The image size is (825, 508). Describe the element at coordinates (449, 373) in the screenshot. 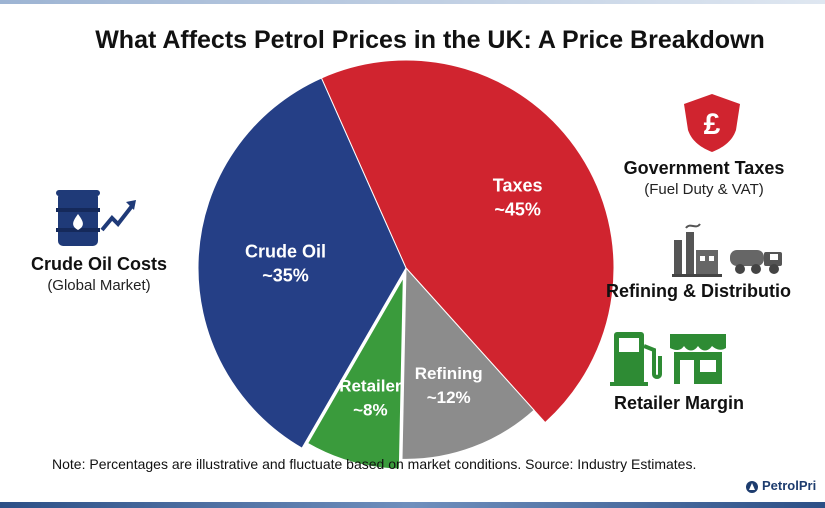

I see `slice-label-refining: Refining` at that location.